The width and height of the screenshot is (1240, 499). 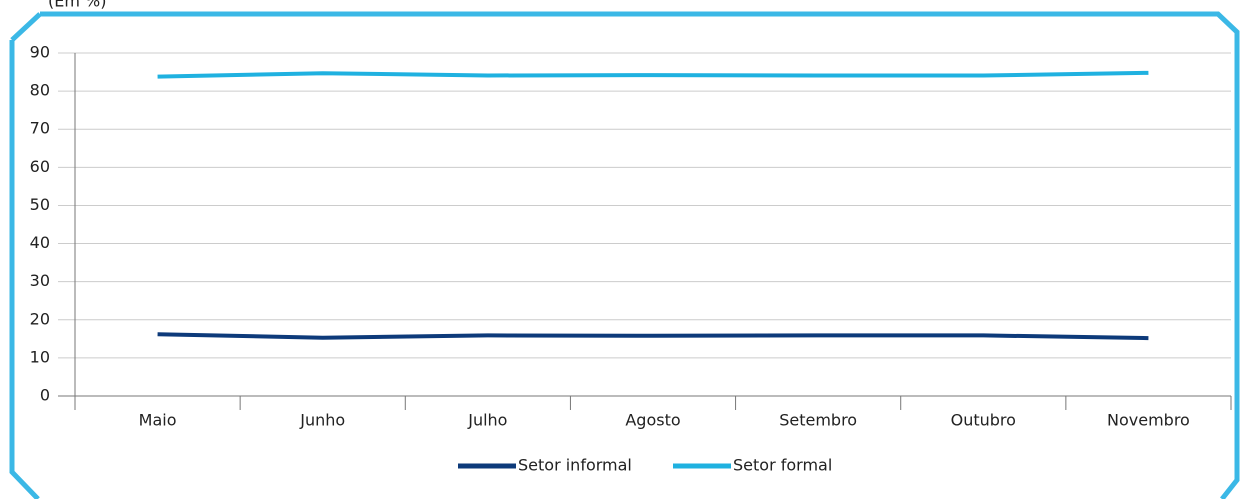 I want to click on y-tick-label: 80, so click(x=40, y=90).